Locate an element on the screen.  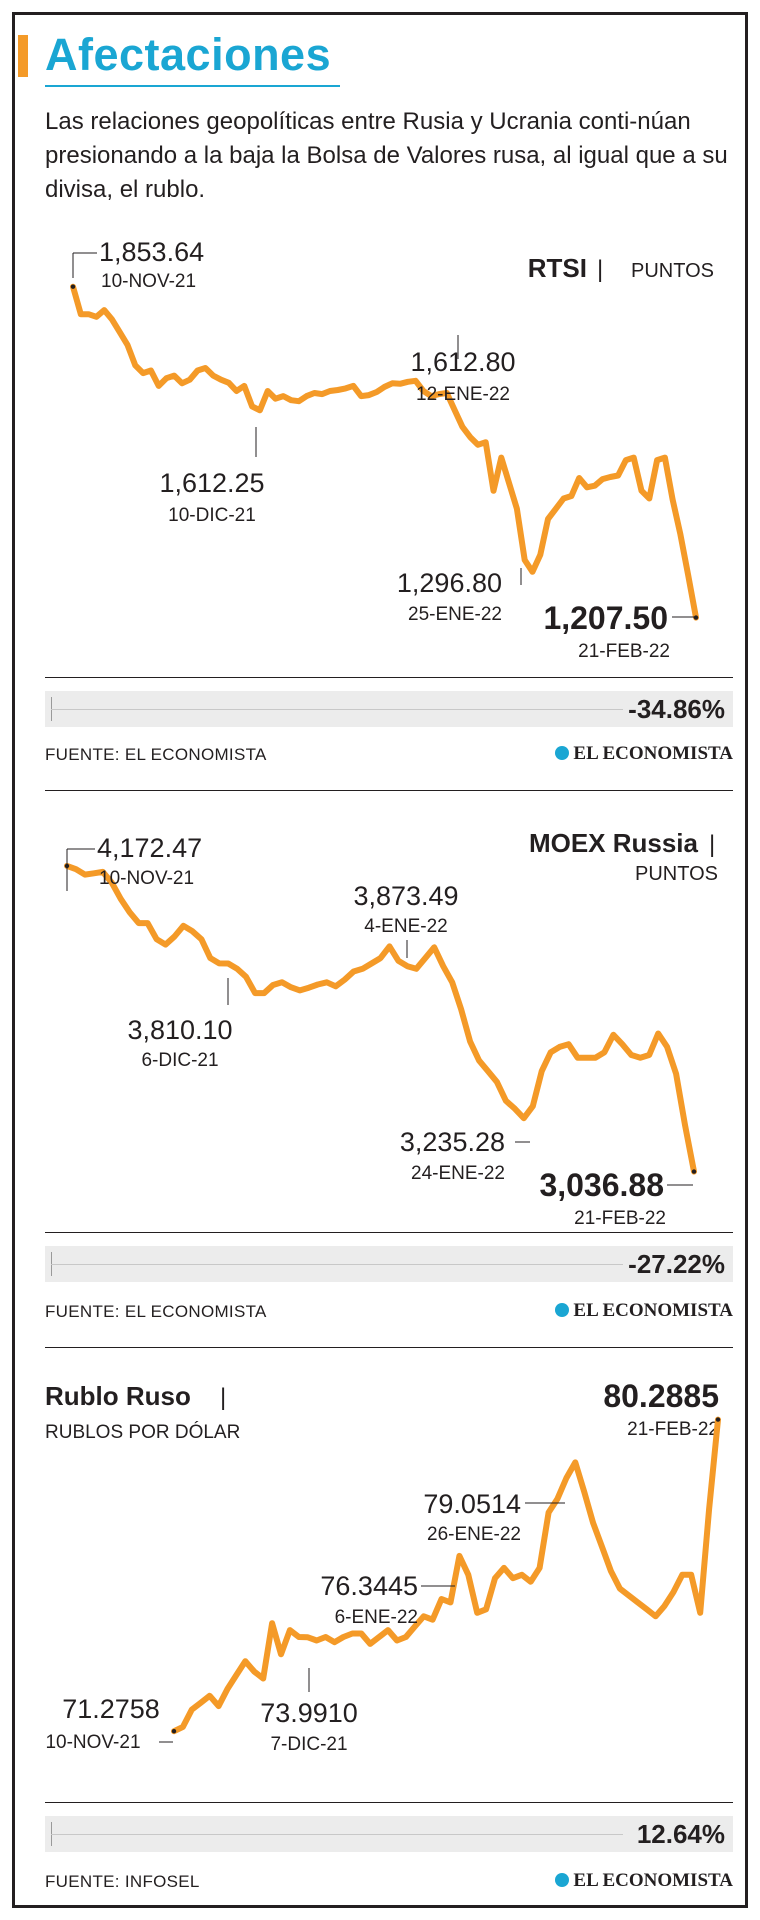
ruble-change-band: 12.64% is located at coordinates (389, 1834).